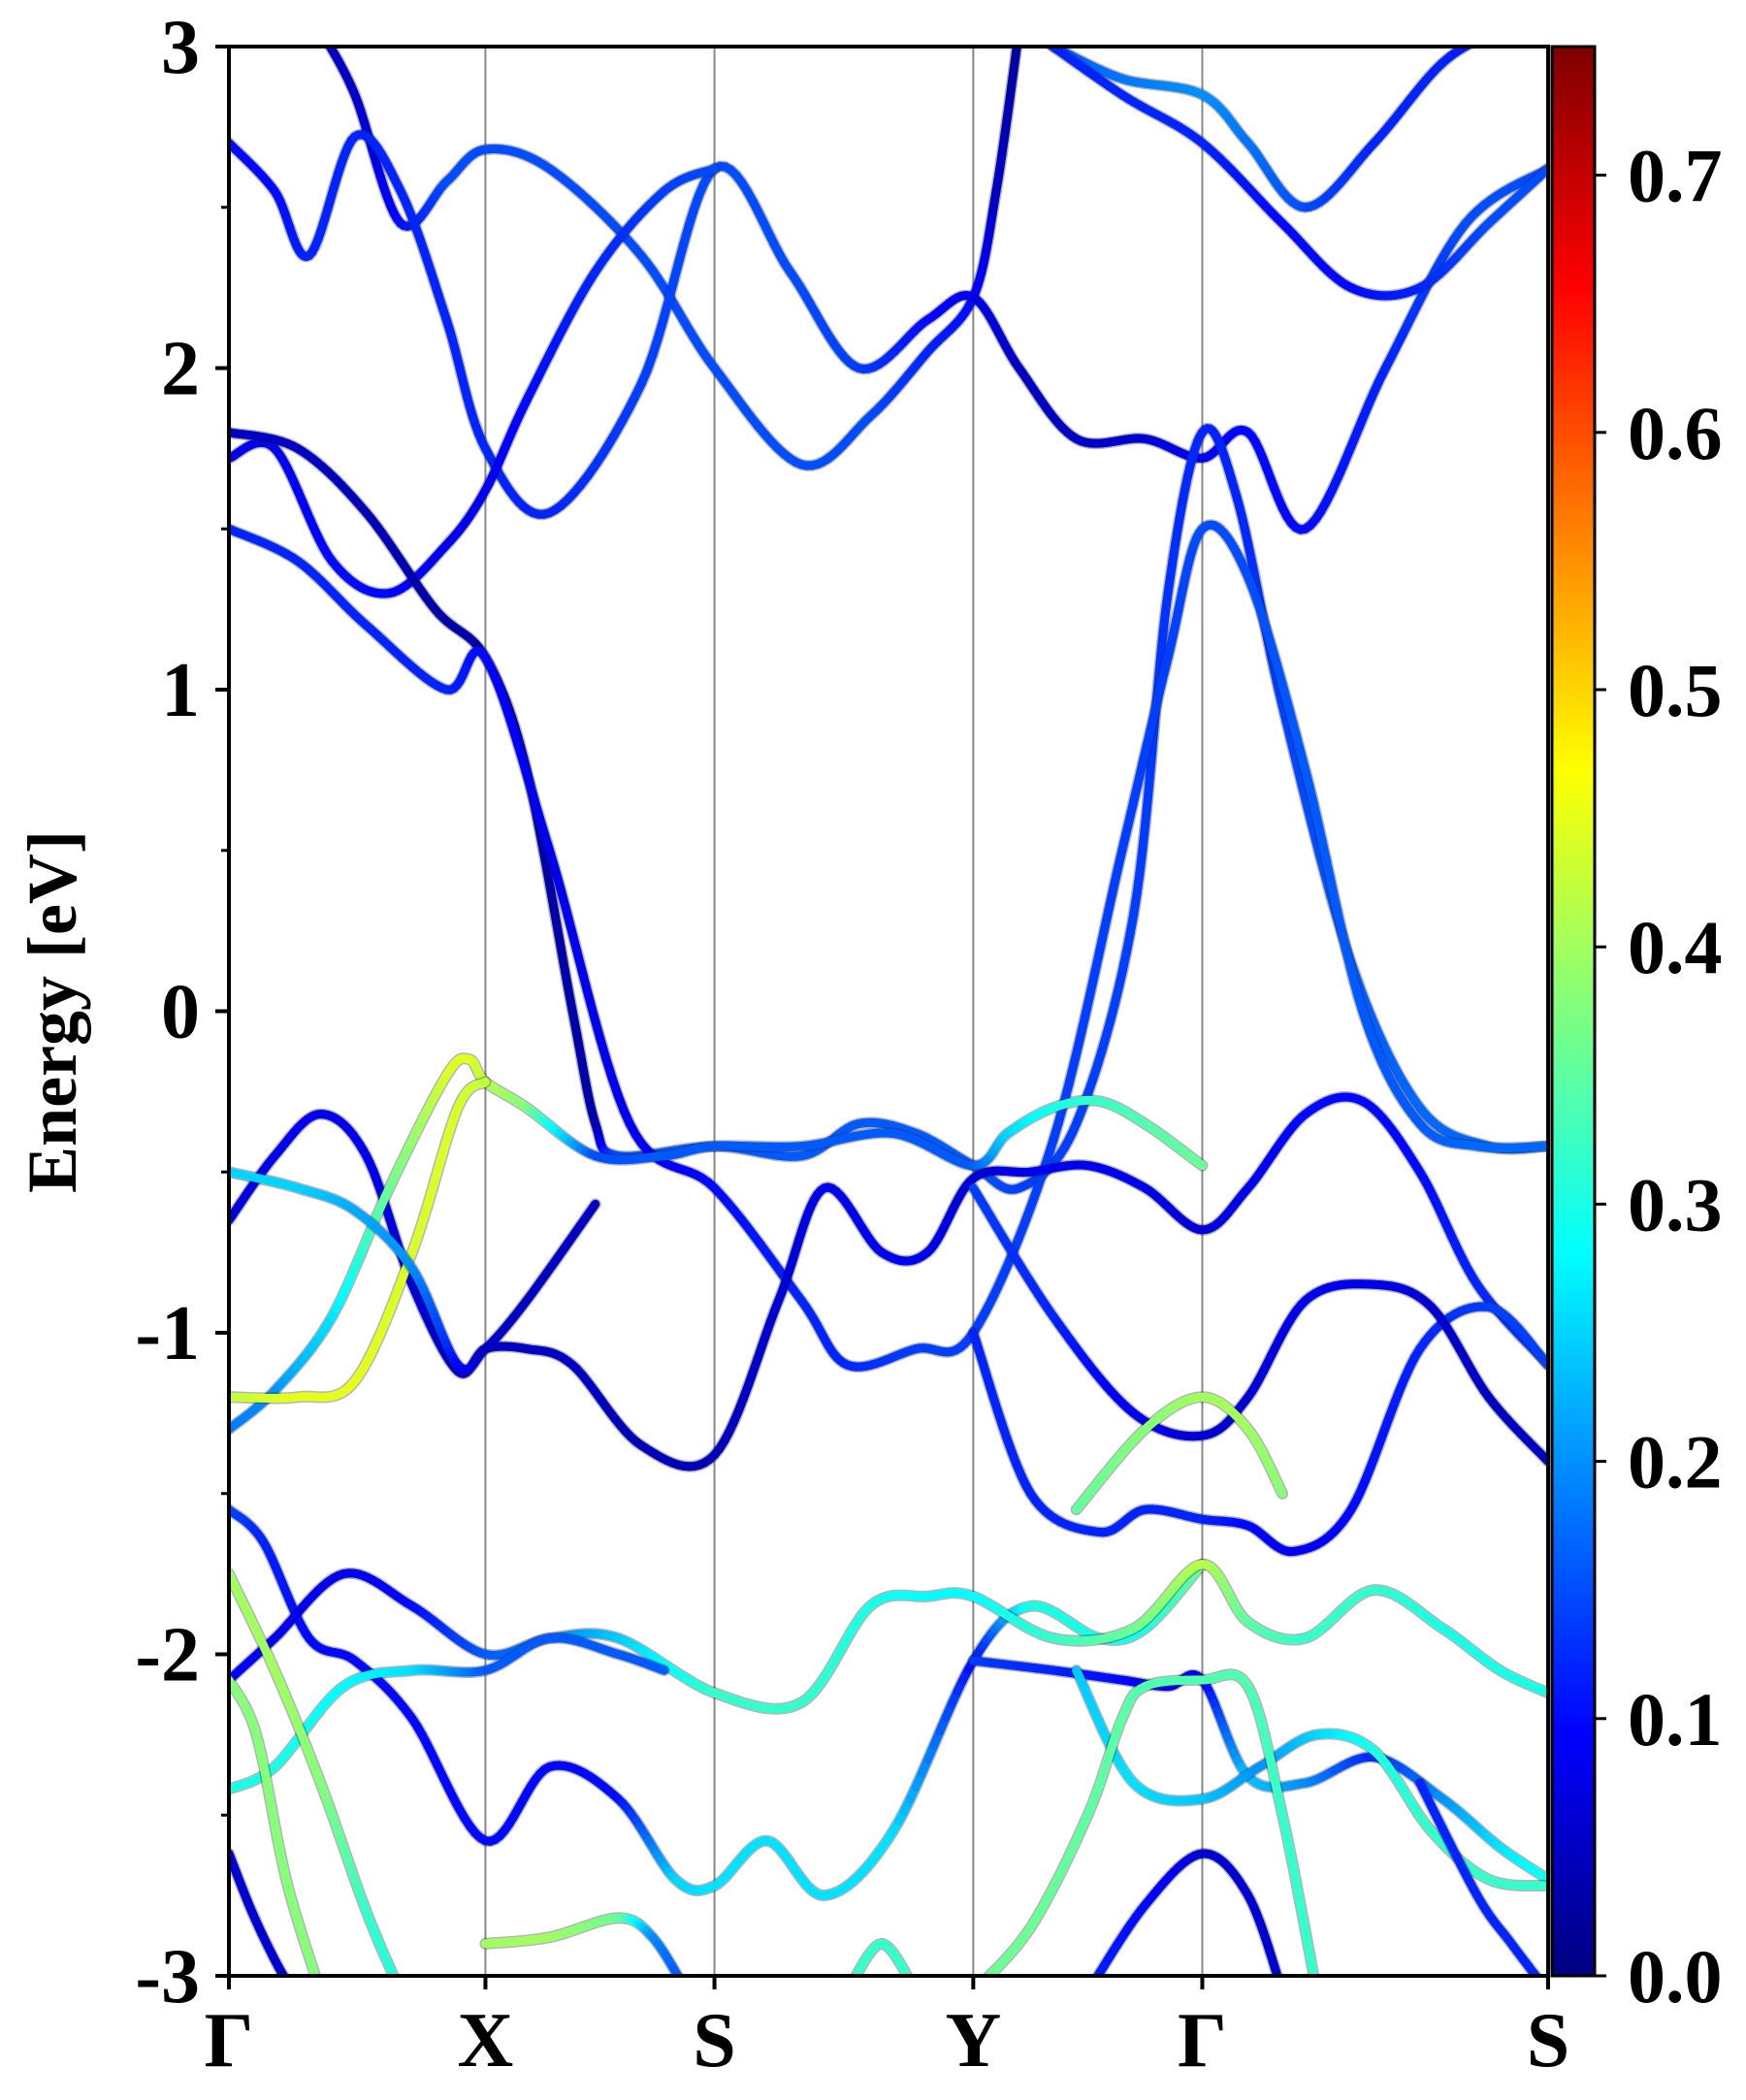  Describe the element at coordinates (973, 2041) in the screenshot. I see `x-tick-label-3: Y` at that location.